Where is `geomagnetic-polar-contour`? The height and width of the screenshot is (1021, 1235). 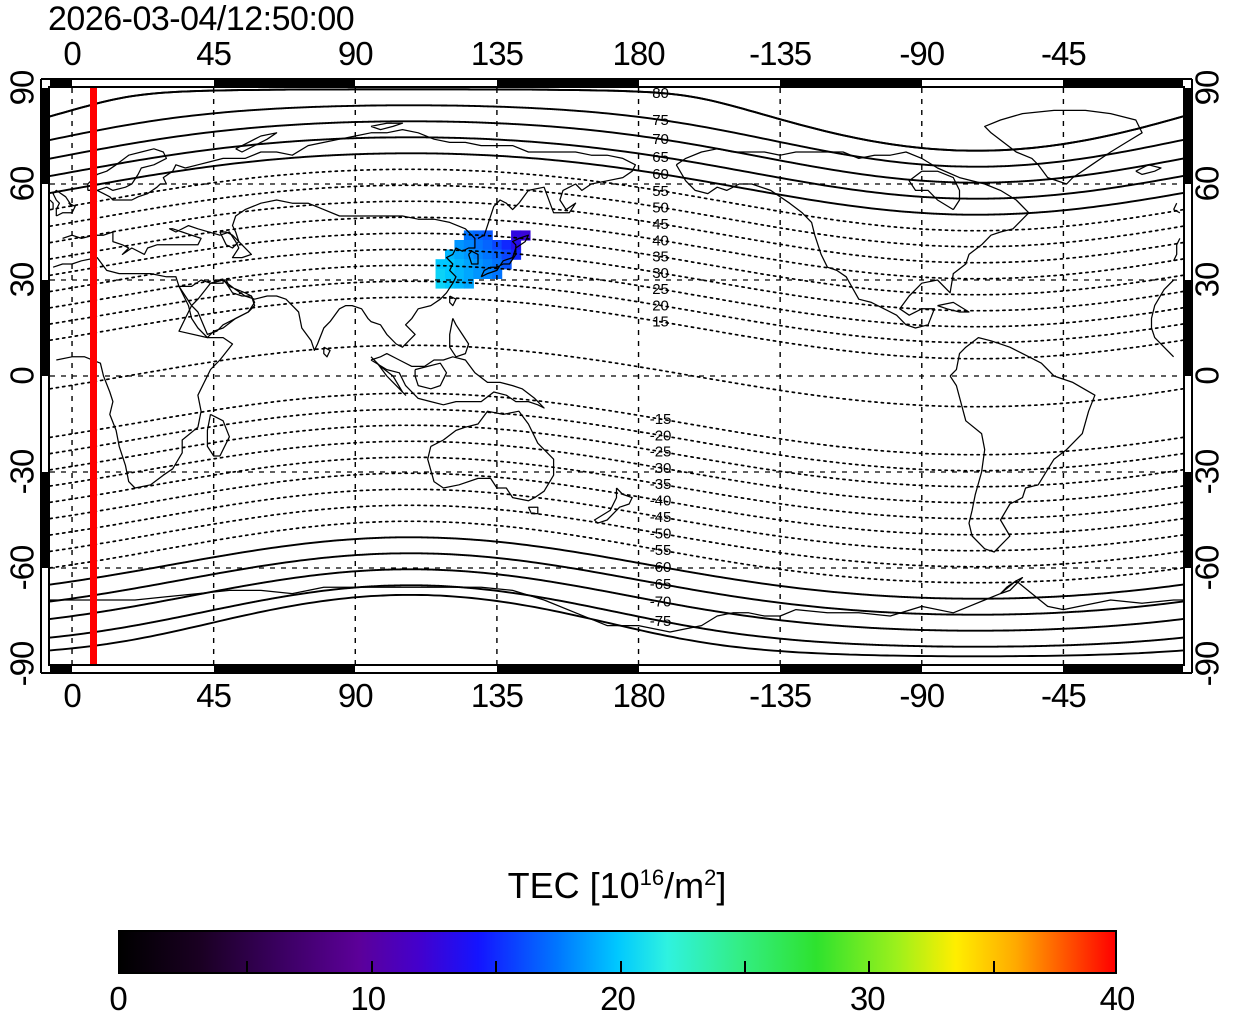
geomagnetic-polar-contour is located at coordinates (616, 625).